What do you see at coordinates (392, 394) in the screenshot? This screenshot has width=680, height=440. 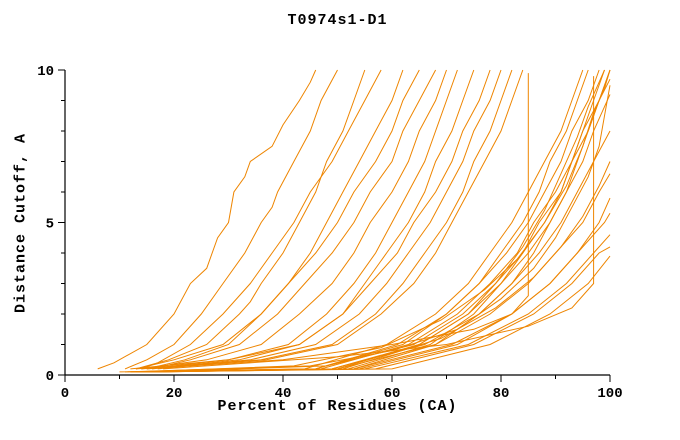 I see `x-tick-label: 60` at bounding box center [392, 394].